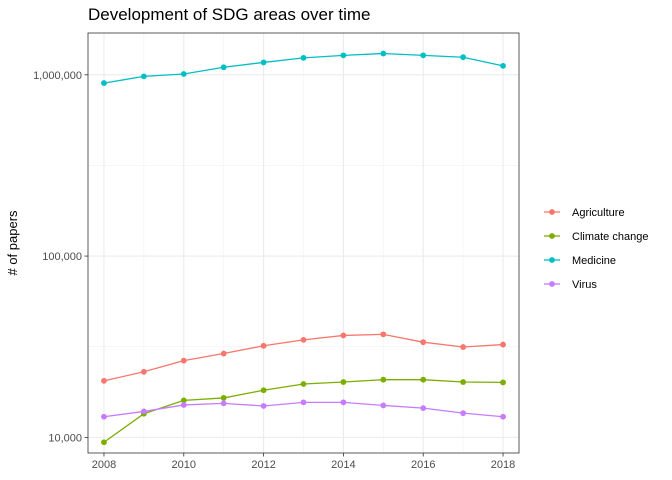 The width and height of the screenshot is (672, 480). What do you see at coordinates (596, 249) in the screenshot?
I see `legend: Agriculture Climate change Medicine Virus` at bounding box center [596, 249].